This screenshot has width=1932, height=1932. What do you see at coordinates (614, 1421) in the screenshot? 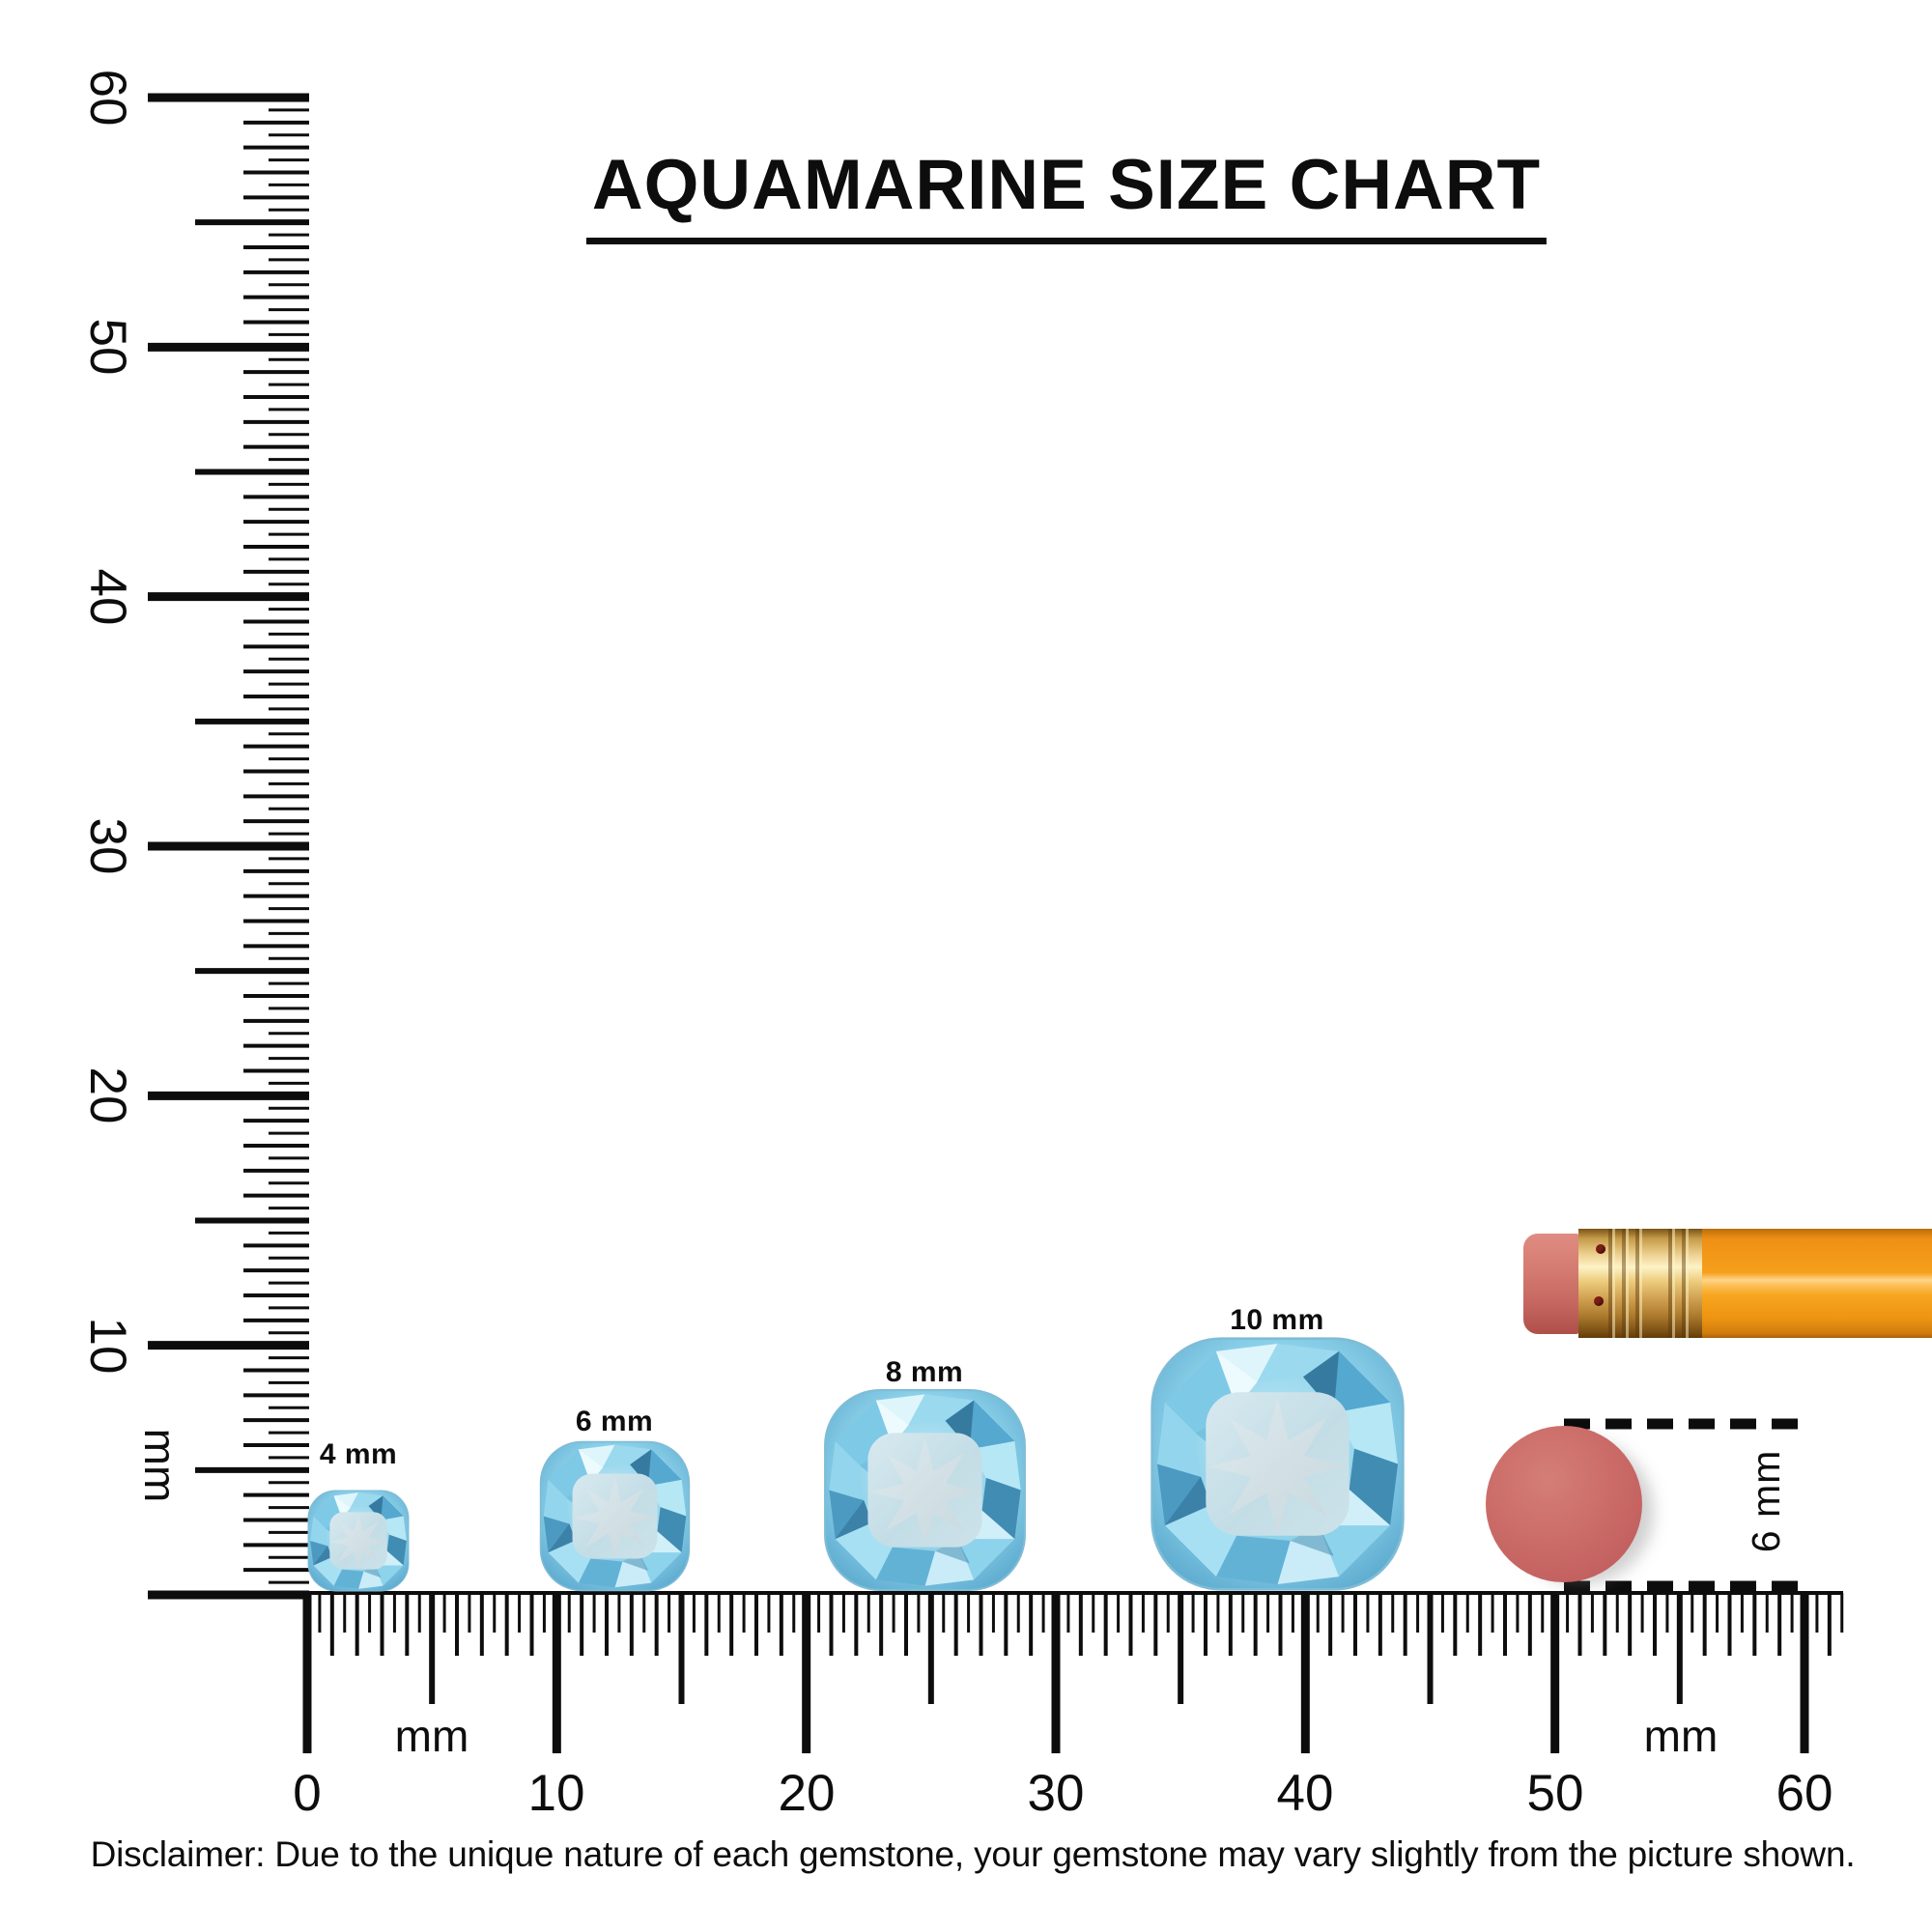
I see `gem-label-6mm: 6 mm` at bounding box center [614, 1421].